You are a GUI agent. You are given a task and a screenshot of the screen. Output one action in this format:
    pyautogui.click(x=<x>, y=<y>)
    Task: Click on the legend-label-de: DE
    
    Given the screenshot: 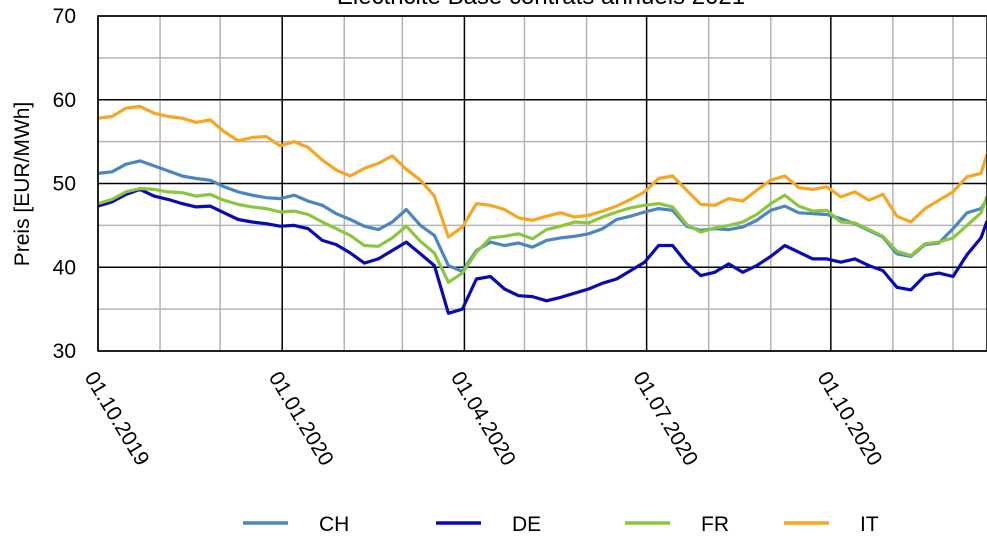 What is the action you would take?
    pyautogui.click(x=526, y=524)
    